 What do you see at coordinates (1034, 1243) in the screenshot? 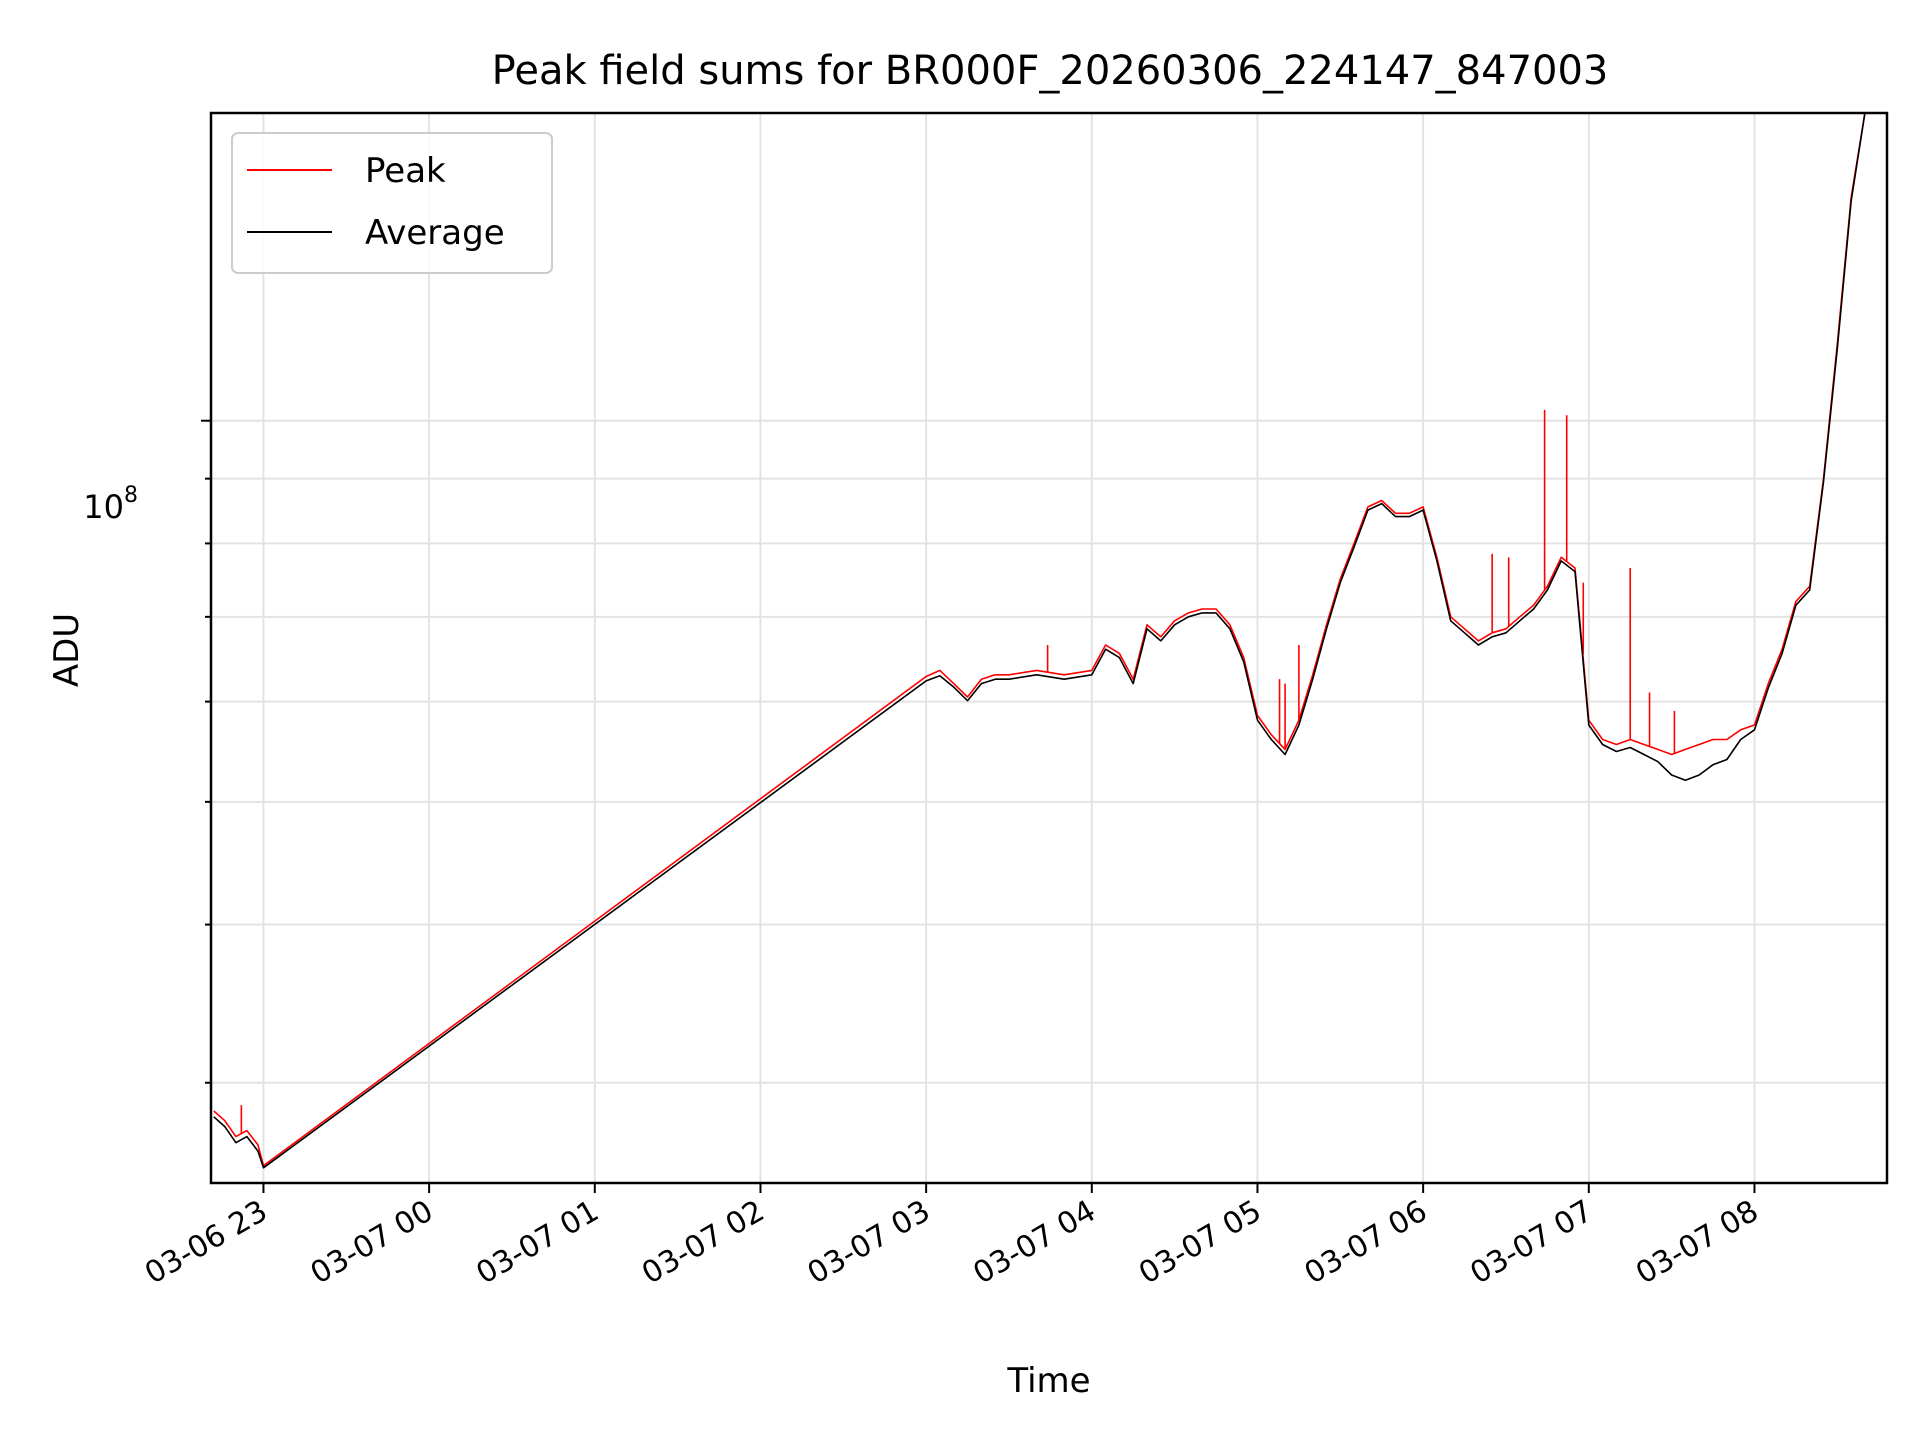
I see `x-tick-label: 03-07 04` at bounding box center [1034, 1243].